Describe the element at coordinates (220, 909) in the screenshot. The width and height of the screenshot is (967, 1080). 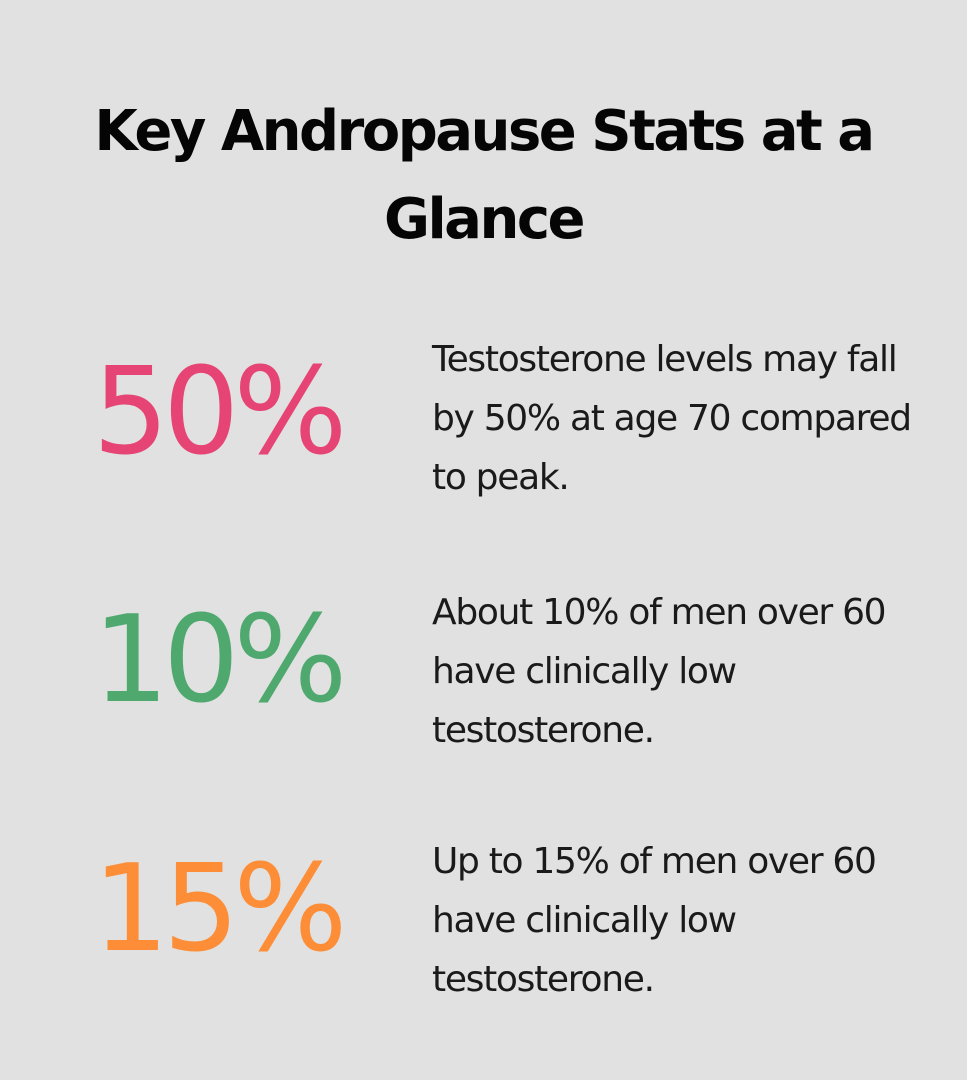
I see `stat-value: 15%` at that location.